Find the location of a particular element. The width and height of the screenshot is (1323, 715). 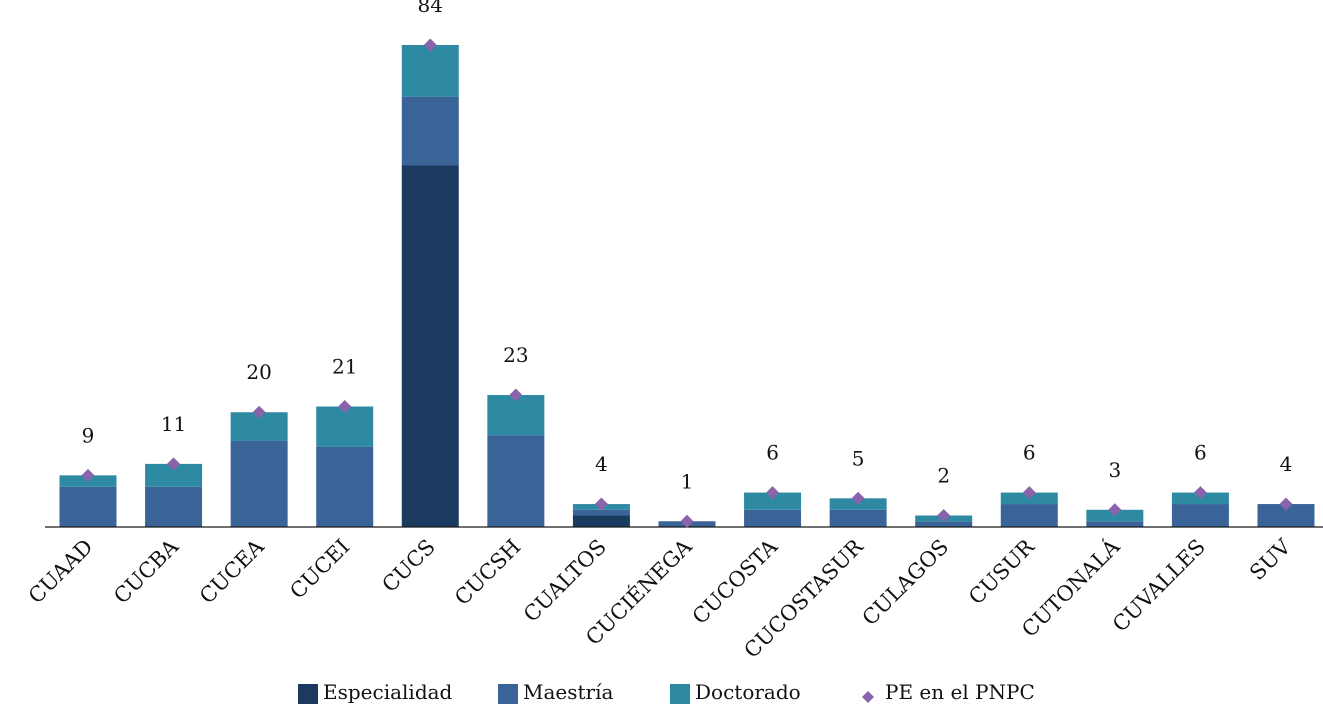

bar-doctorado-cucsh is located at coordinates (516, 415).